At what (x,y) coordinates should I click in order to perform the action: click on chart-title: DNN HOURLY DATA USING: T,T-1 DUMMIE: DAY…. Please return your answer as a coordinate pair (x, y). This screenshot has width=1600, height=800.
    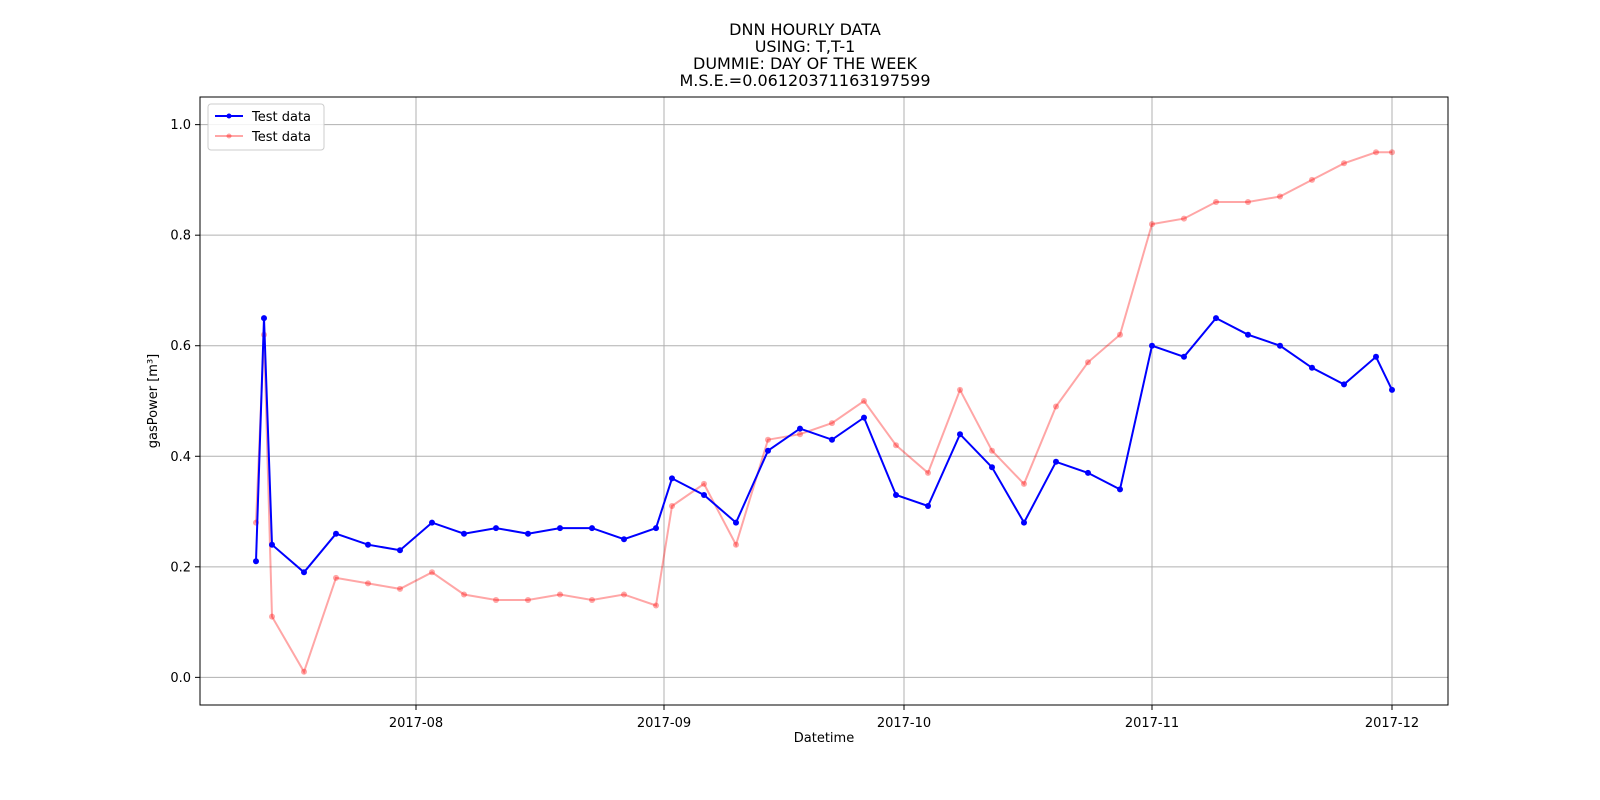
    Looking at the image, I should click on (804, 55).